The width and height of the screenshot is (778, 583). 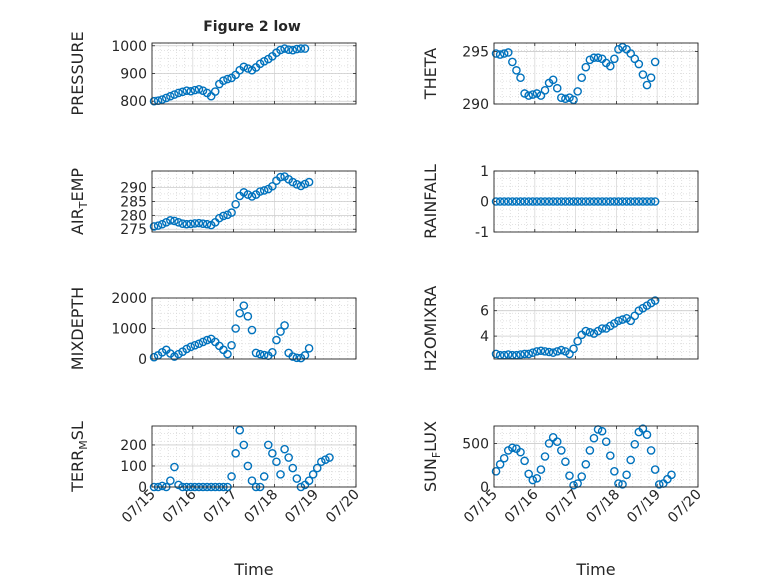 I want to click on y-axis-label: H2OMIXRA, so click(x=430, y=329).